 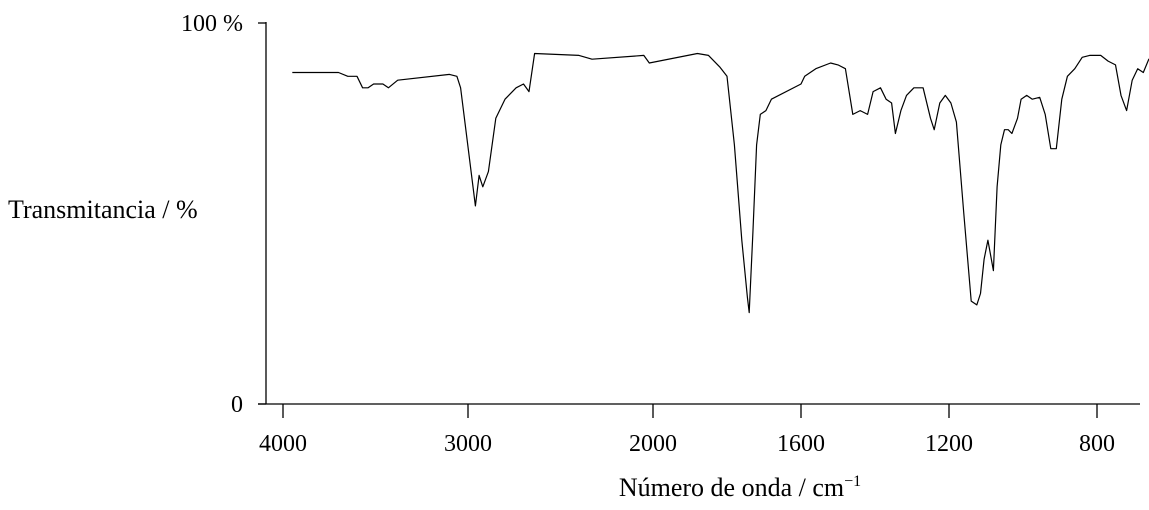 I want to click on x-axis-title-main: Número de onda / cm, so click(x=731, y=487).